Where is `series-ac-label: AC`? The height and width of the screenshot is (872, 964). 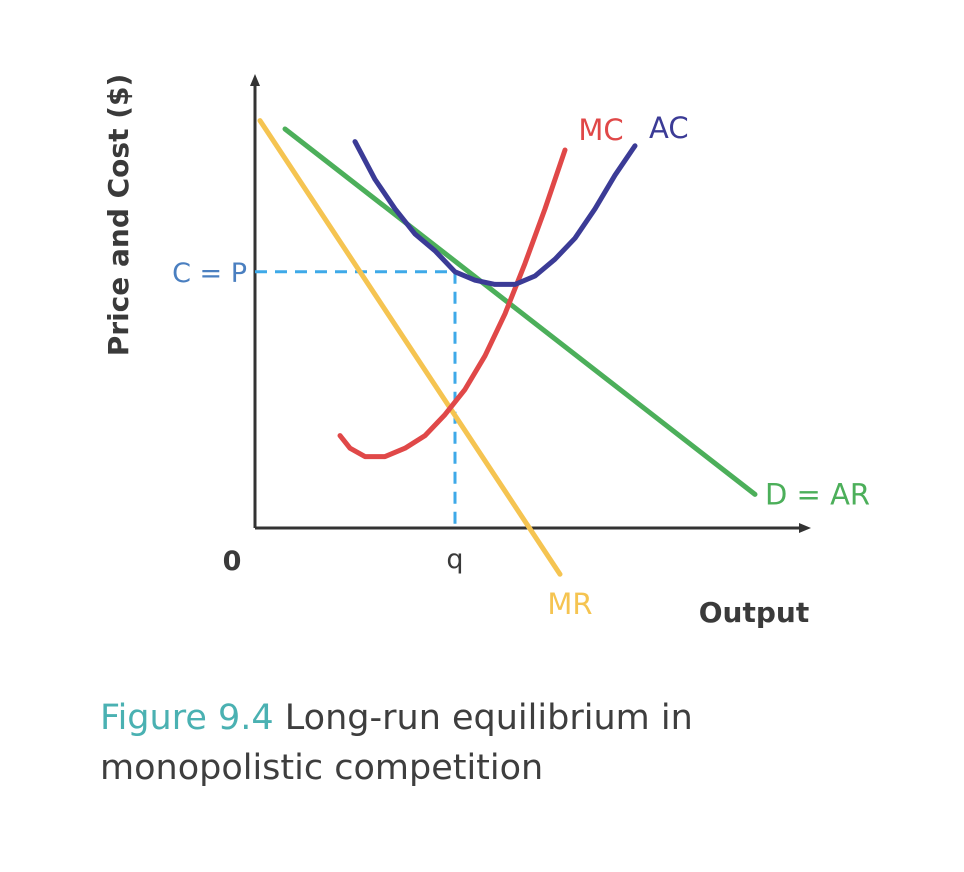 series-ac-label: AC is located at coordinates (669, 128).